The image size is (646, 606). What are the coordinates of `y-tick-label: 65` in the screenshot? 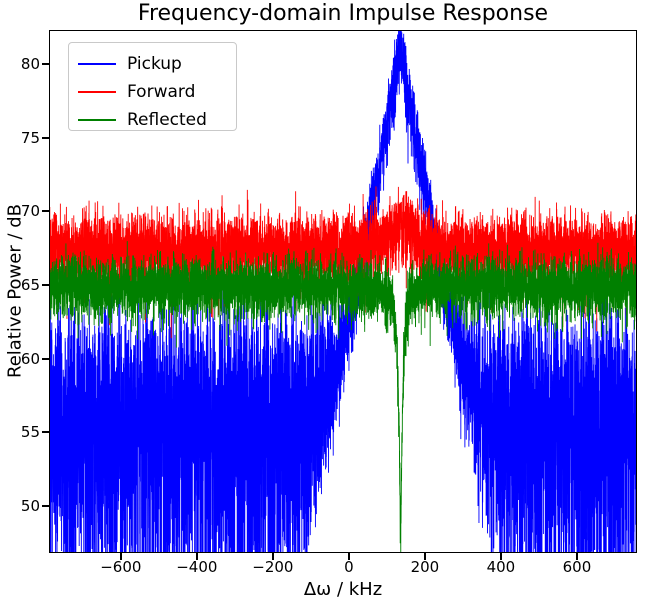 It's located at (30, 284).